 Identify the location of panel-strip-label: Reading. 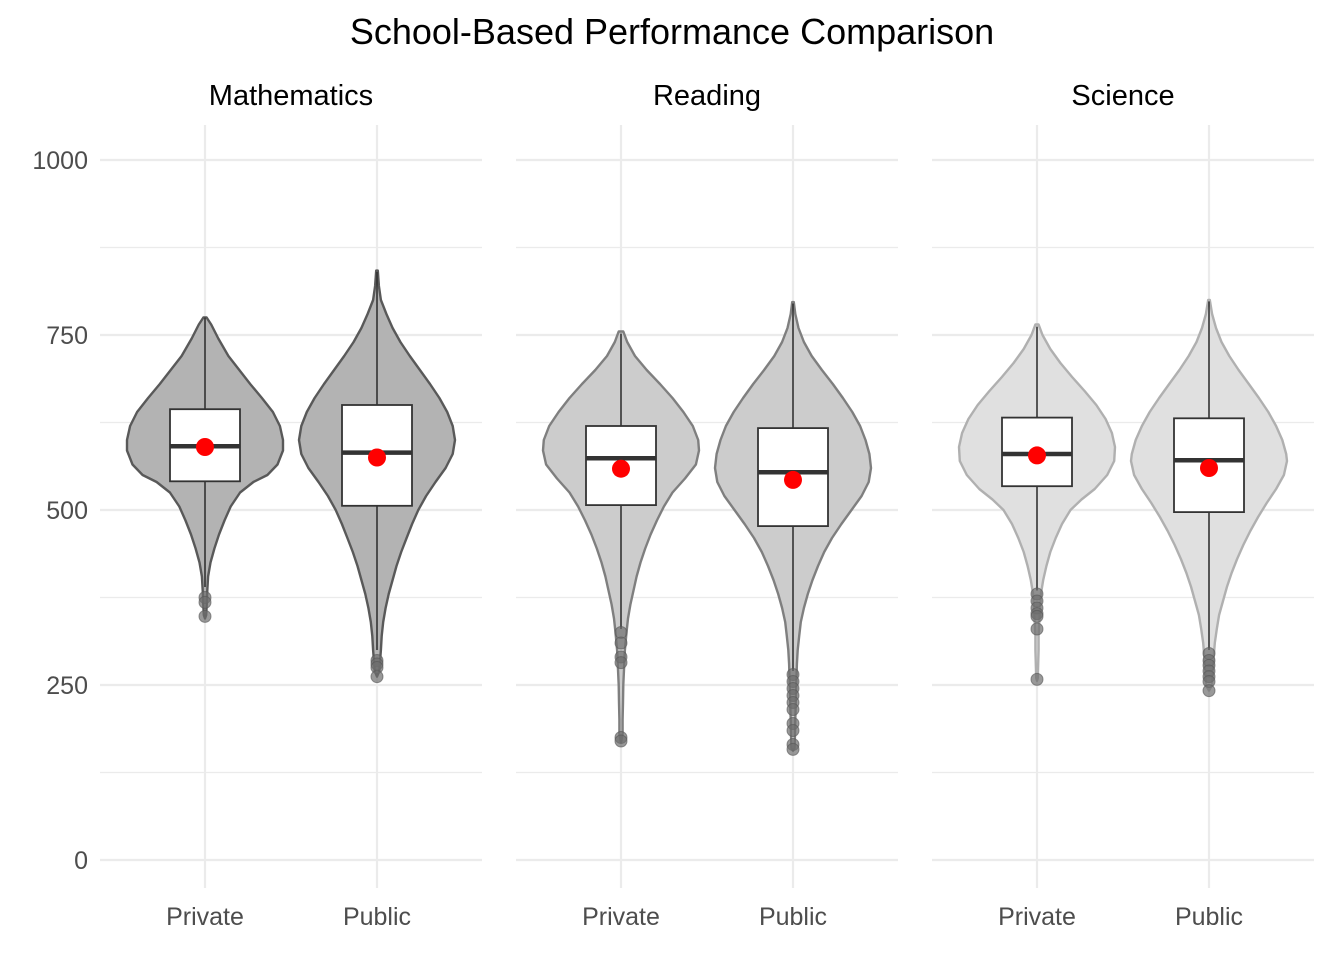
(707, 96).